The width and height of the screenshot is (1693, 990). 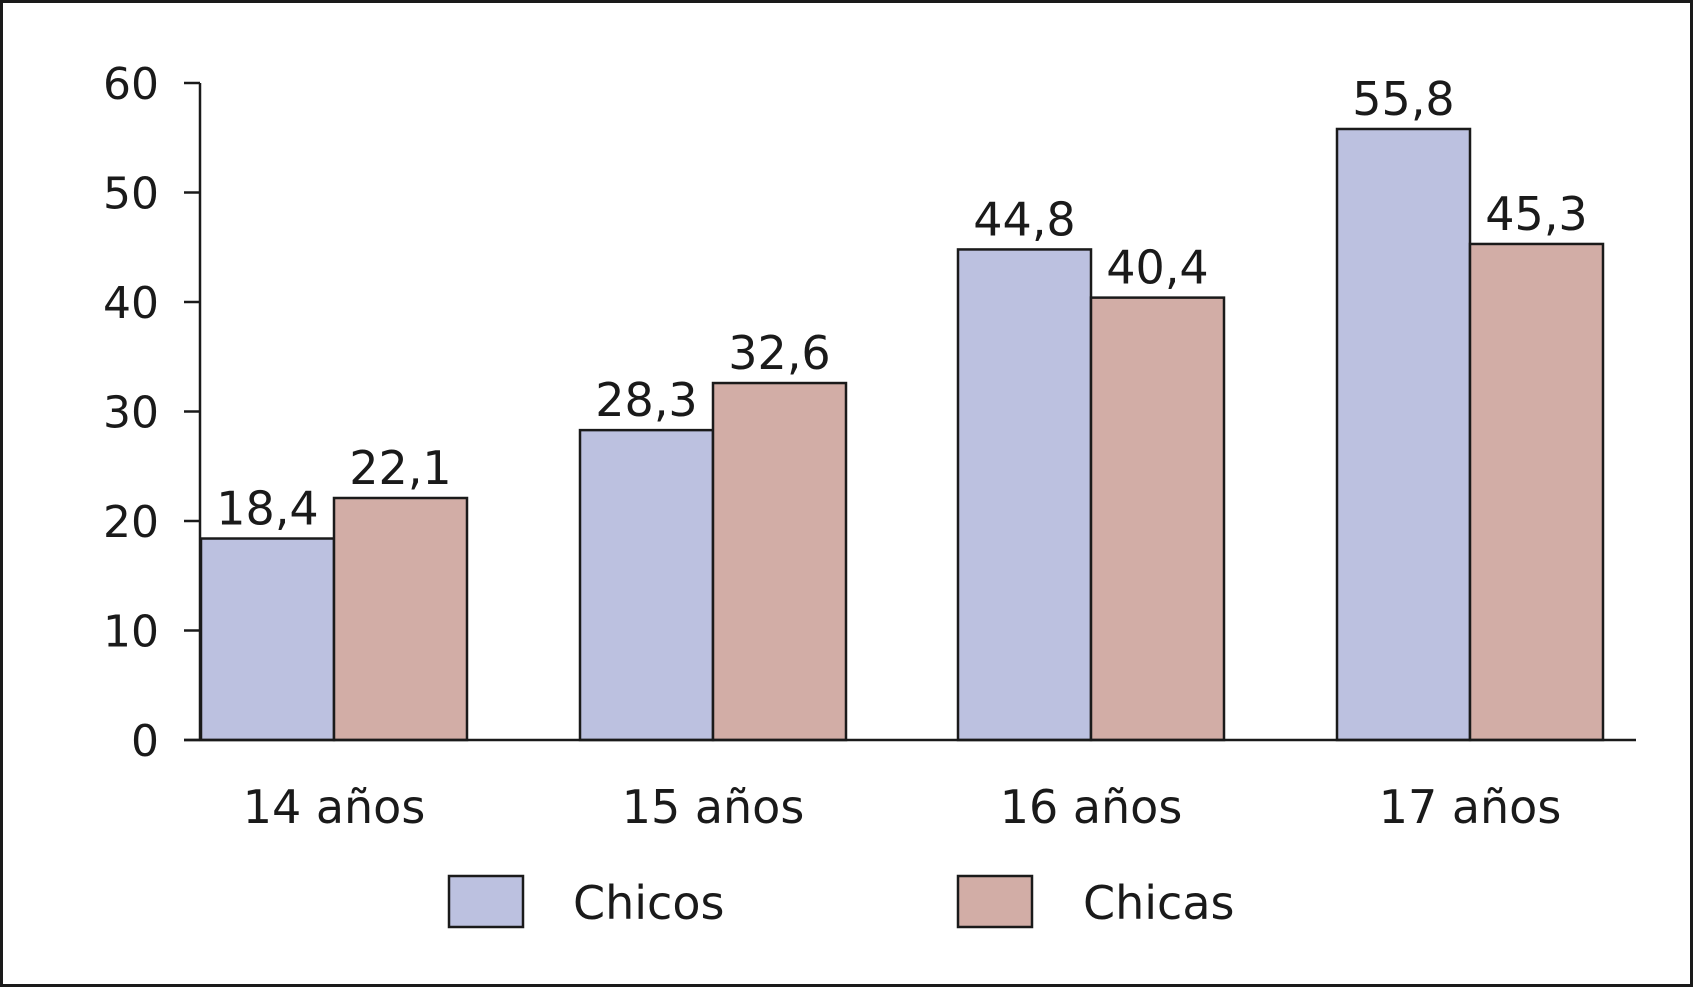 What do you see at coordinates (131, 303) in the screenshot?
I see `y-tick-label-40: 40` at bounding box center [131, 303].